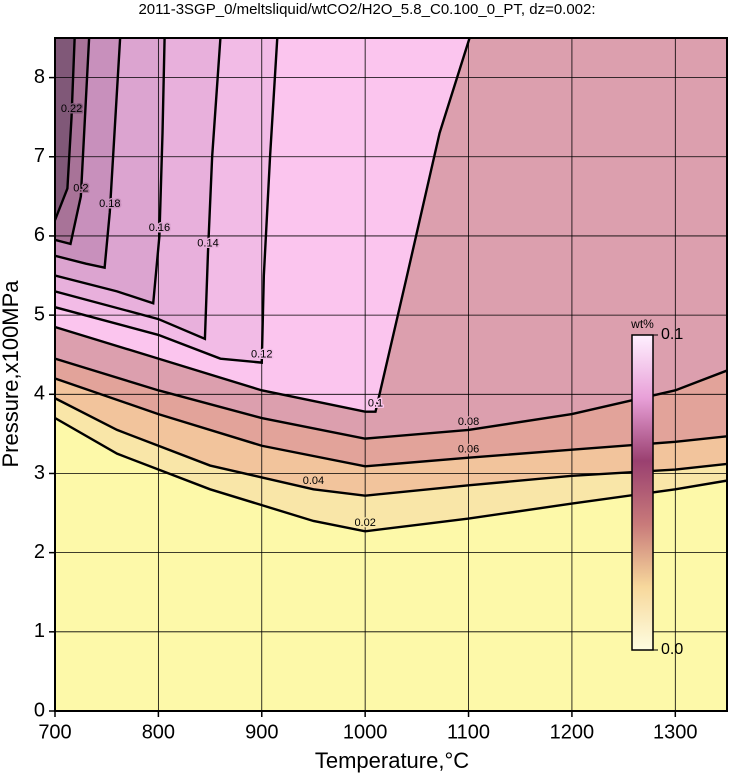  Describe the element at coordinates (672, 649) in the screenshot. I see `colorbar-tick-label: 0.0` at that location.